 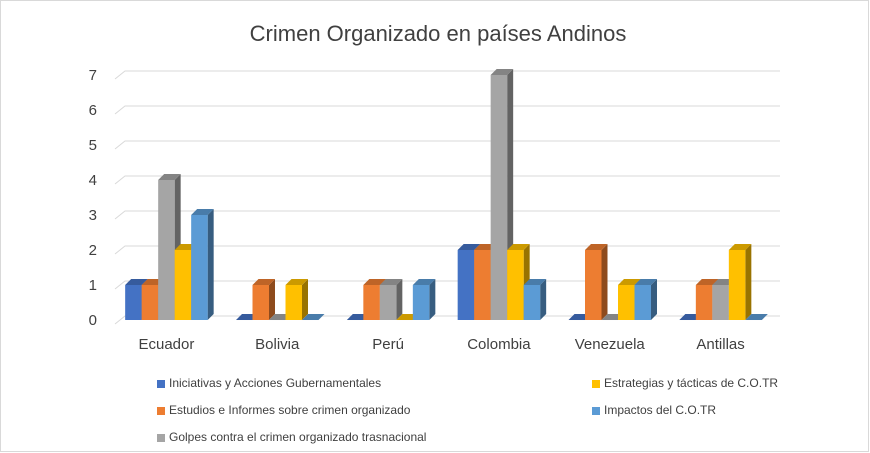 I want to click on y-tick-label: 0, so click(x=93, y=320).